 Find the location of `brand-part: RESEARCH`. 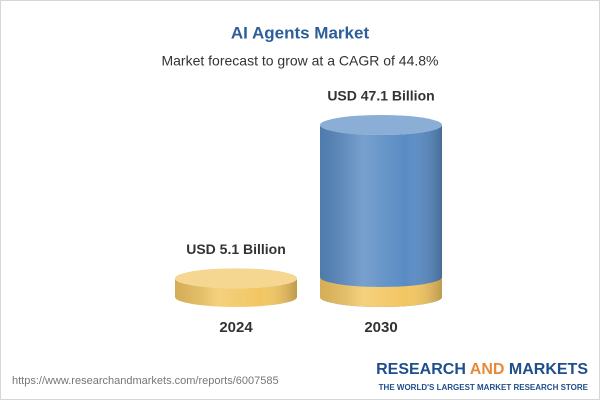

brand-part: RESEARCH is located at coordinates (421, 369).